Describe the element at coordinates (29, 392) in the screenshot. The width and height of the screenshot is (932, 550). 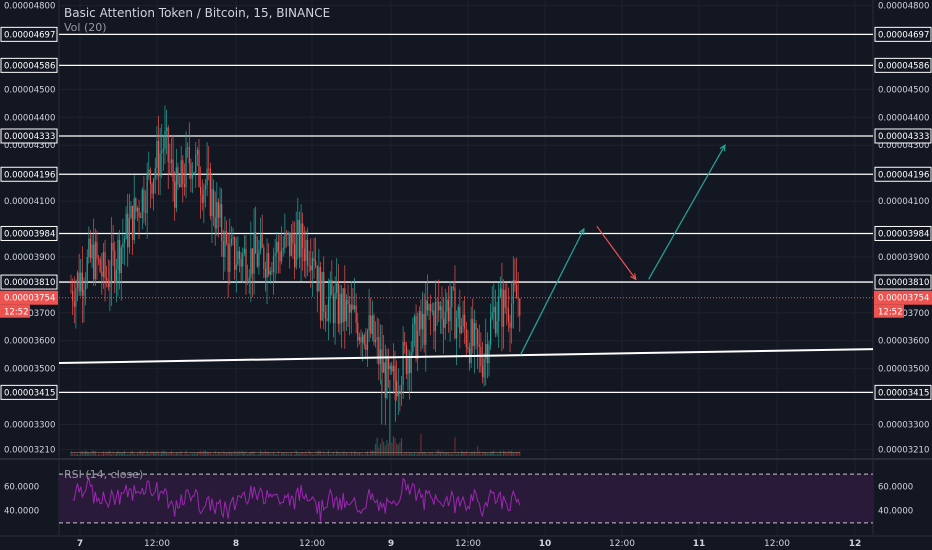
I see `level-label-box-left` at that location.